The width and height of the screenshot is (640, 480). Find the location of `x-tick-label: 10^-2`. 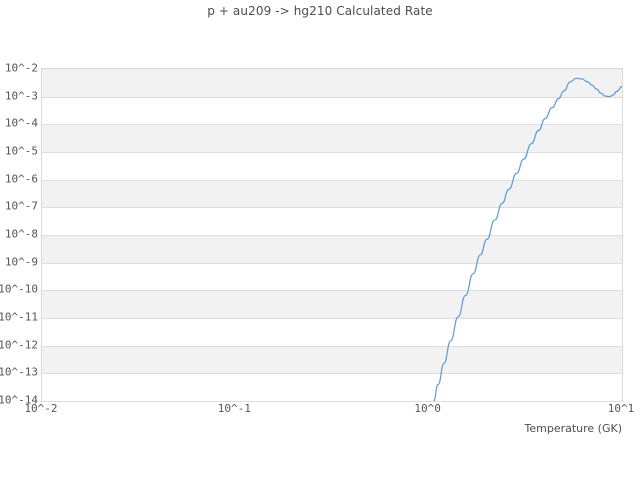

x-tick-label: 10^-2 is located at coordinates (41, 408).